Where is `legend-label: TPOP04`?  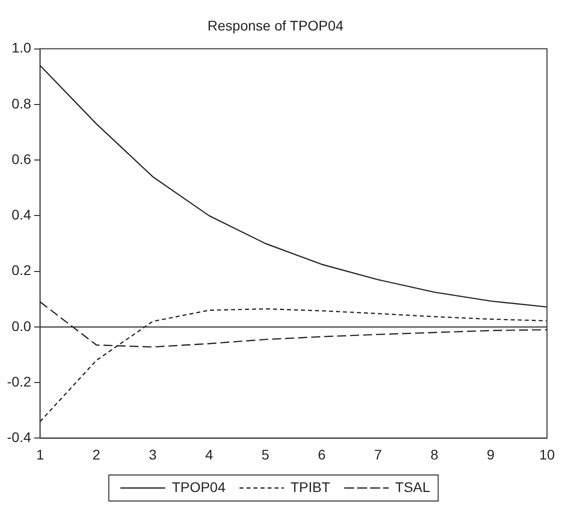
legend-label: TPOP04 is located at coordinates (199, 486).